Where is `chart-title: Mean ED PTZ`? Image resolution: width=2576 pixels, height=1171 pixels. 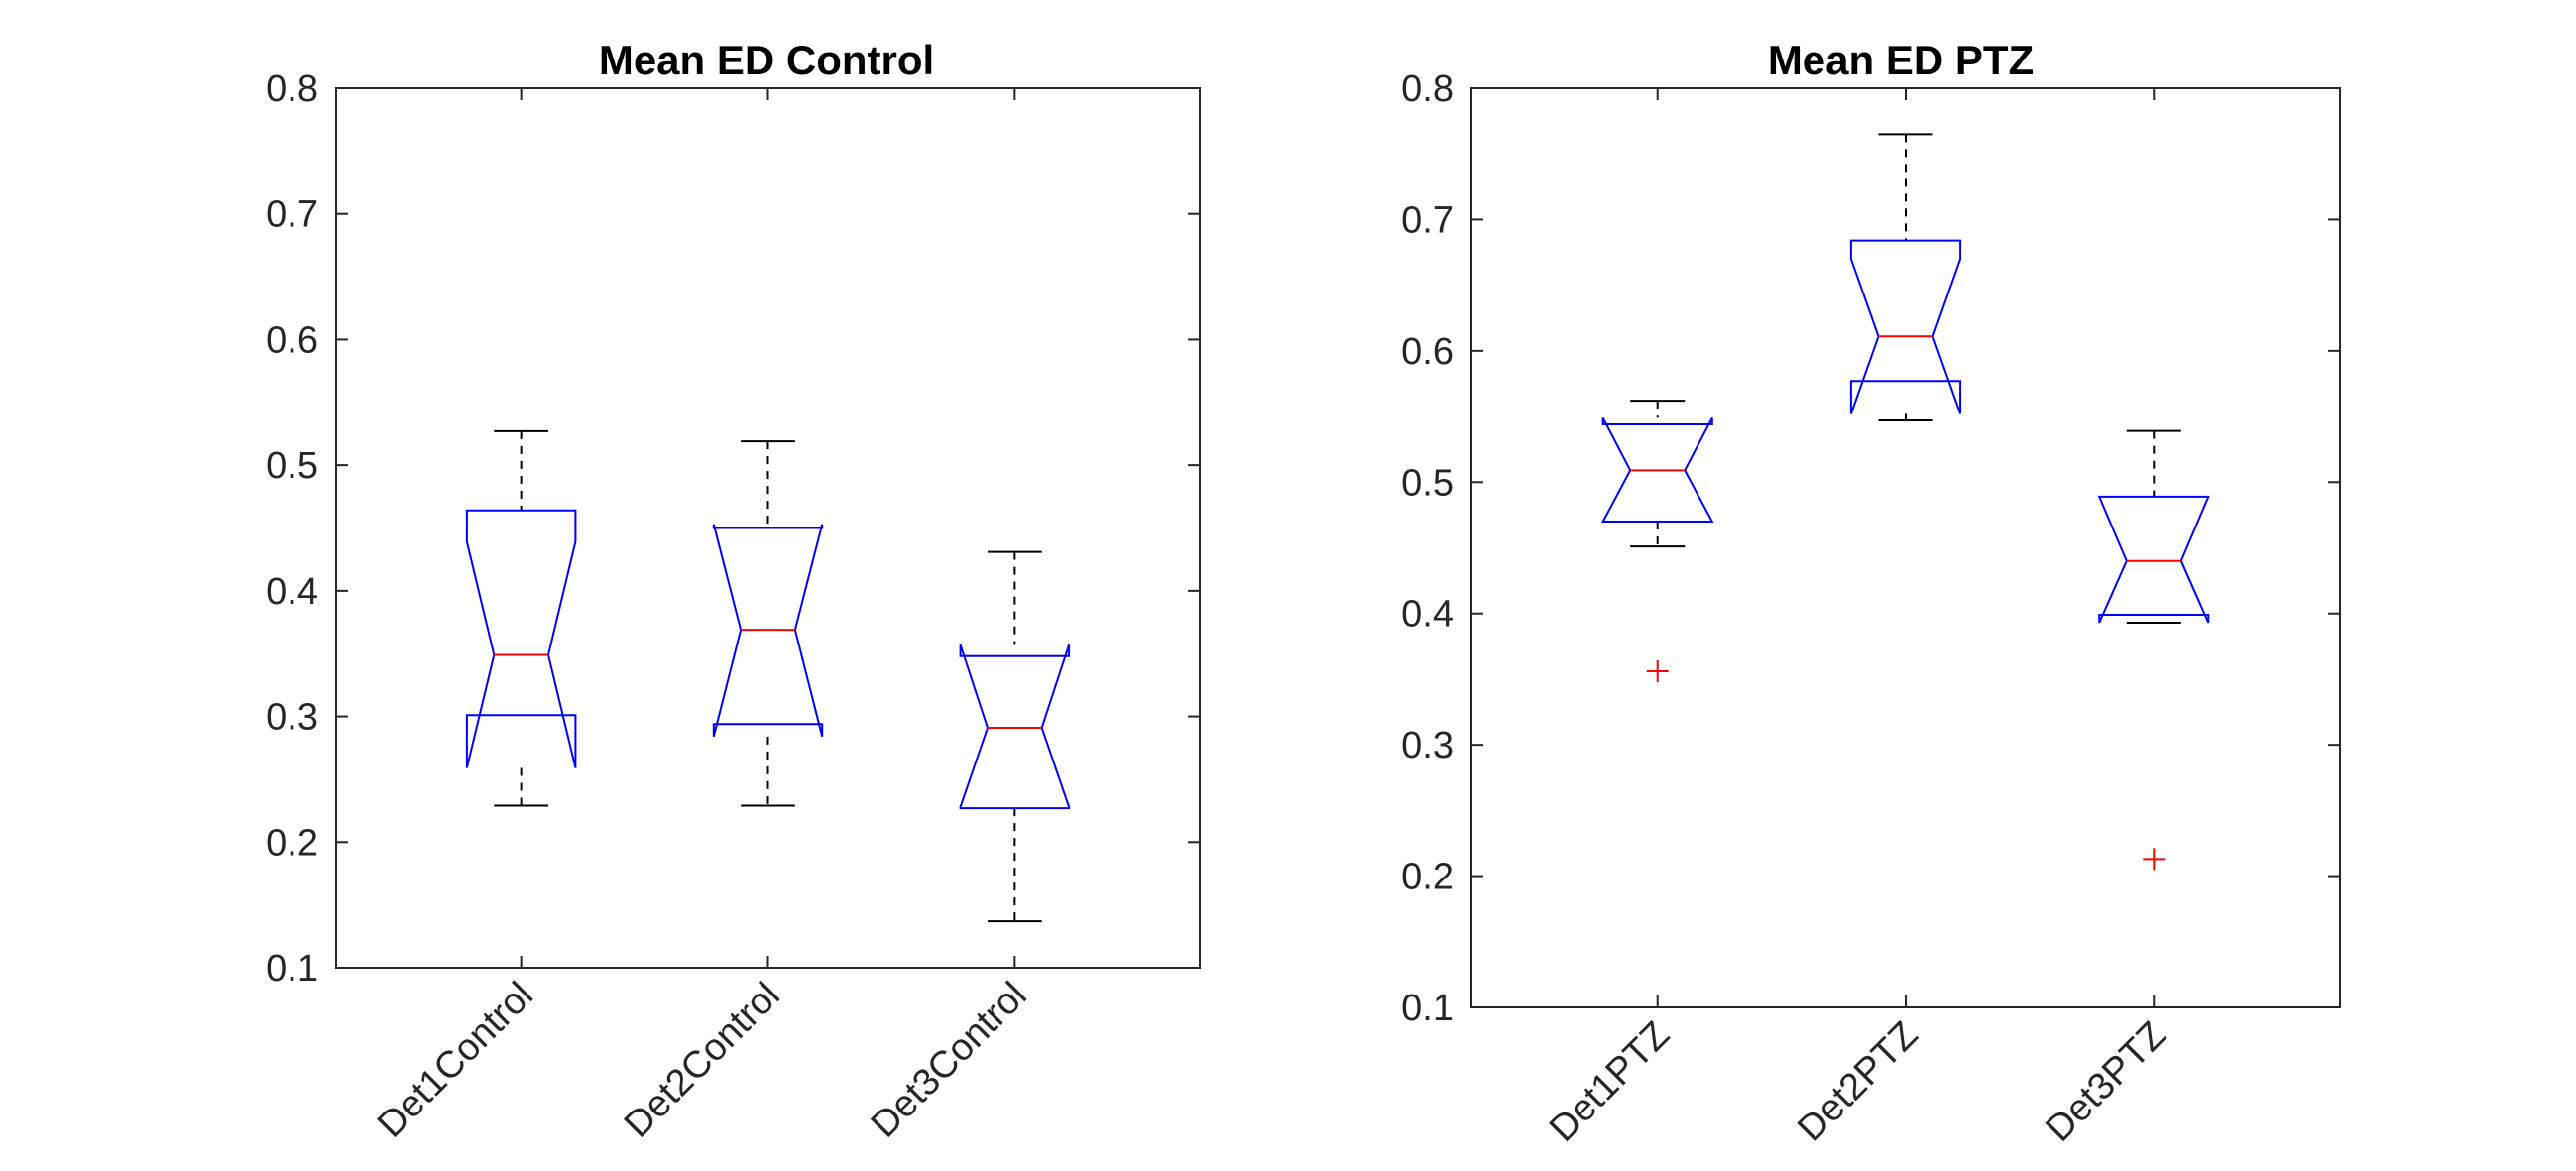
chart-title: Mean ED PTZ is located at coordinates (1901, 60).